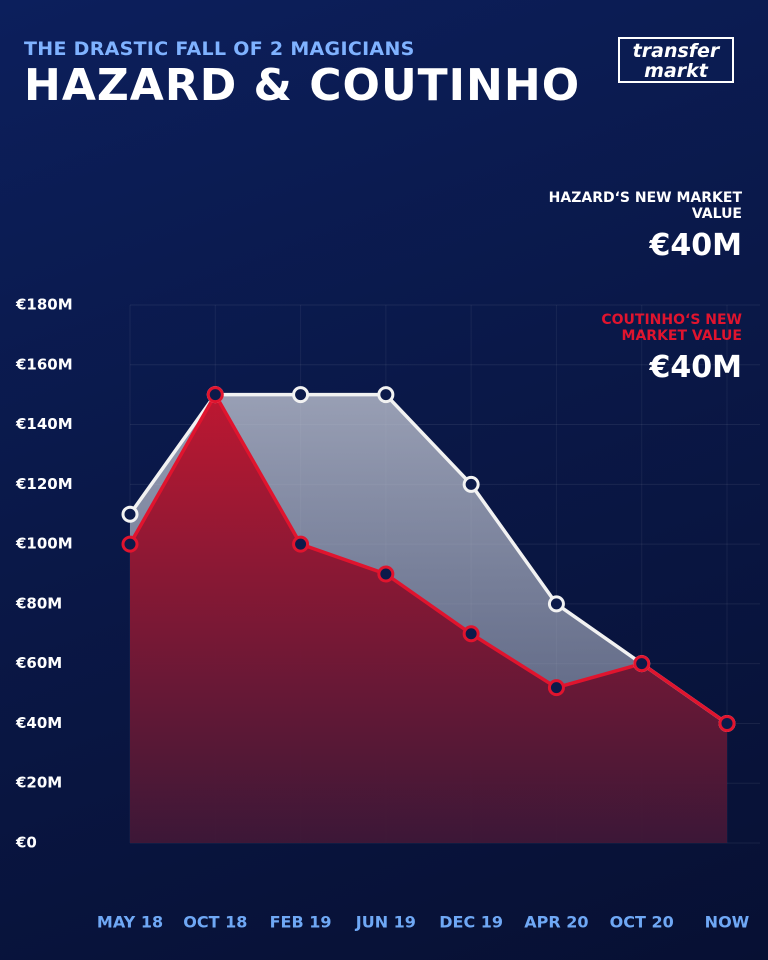 The image size is (768, 960). I want to click on annotation: HAZARD‘S NEW MARKET VALUE €40M, so click(642, 226).